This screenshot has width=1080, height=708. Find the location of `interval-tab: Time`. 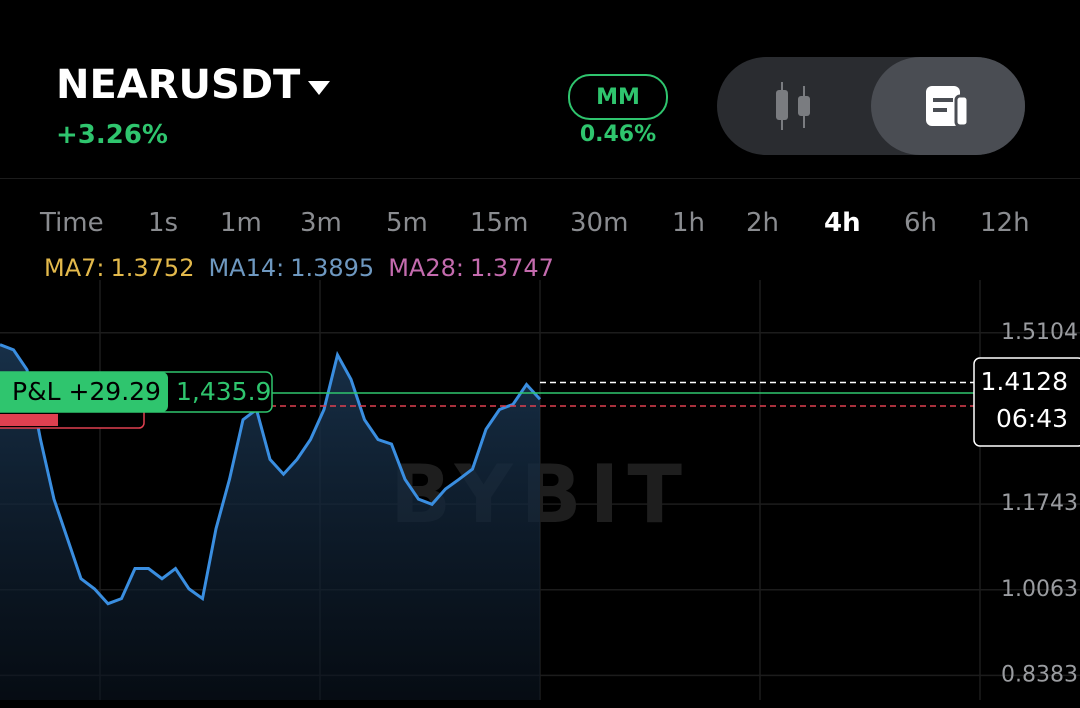

interval-tab: Time is located at coordinates (72, 223).